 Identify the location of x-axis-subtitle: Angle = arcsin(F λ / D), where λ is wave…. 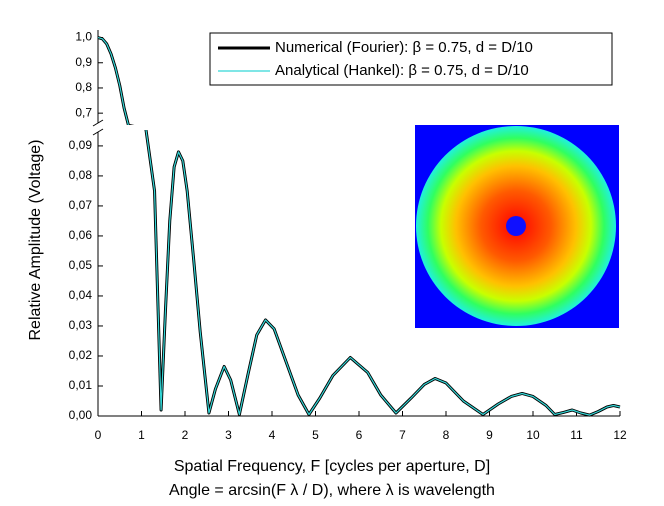
(332, 490).